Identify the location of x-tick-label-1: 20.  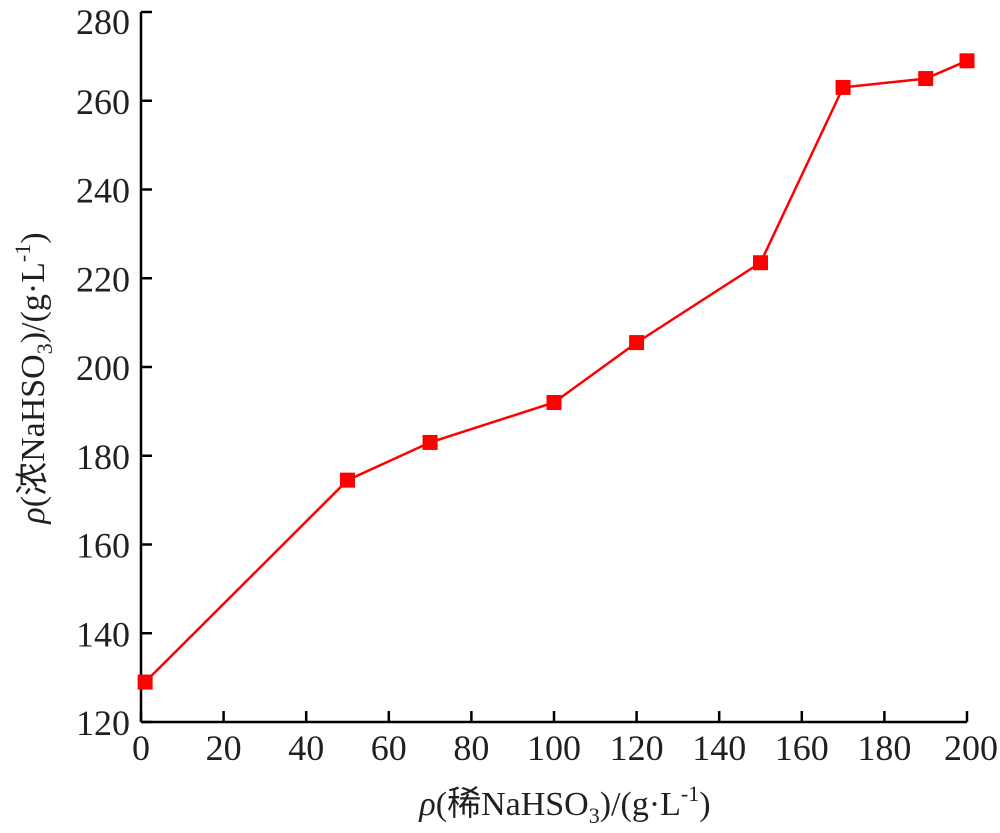
(224, 748).